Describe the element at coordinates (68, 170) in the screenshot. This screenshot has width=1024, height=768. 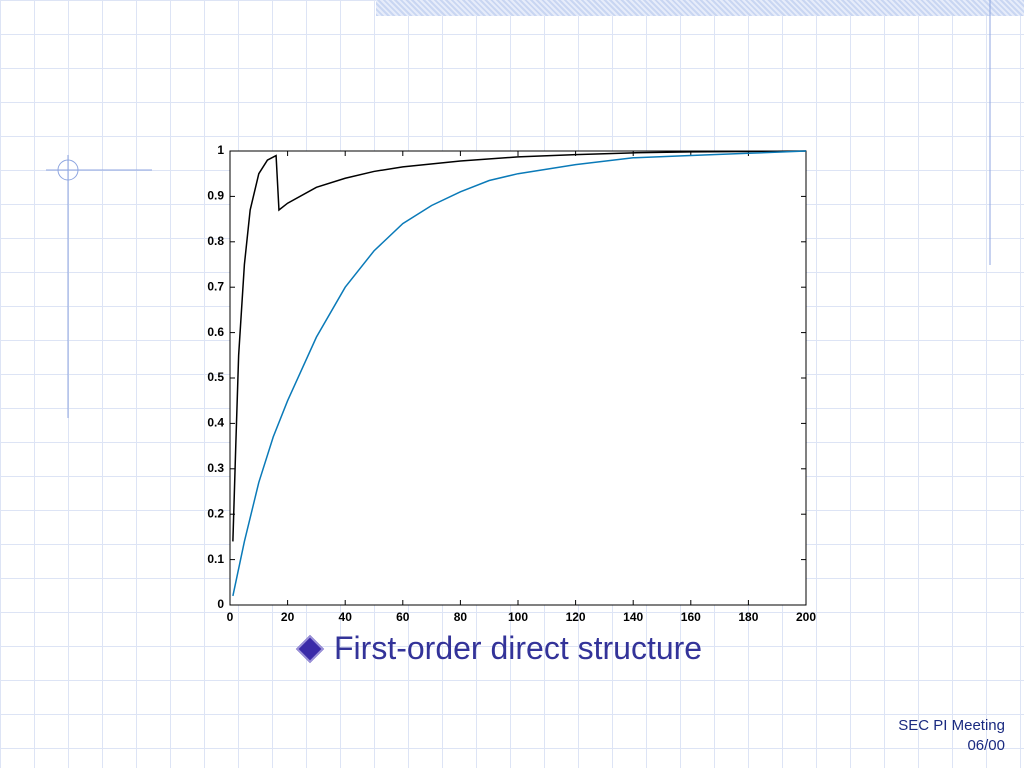
I see `decor-circle` at that location.